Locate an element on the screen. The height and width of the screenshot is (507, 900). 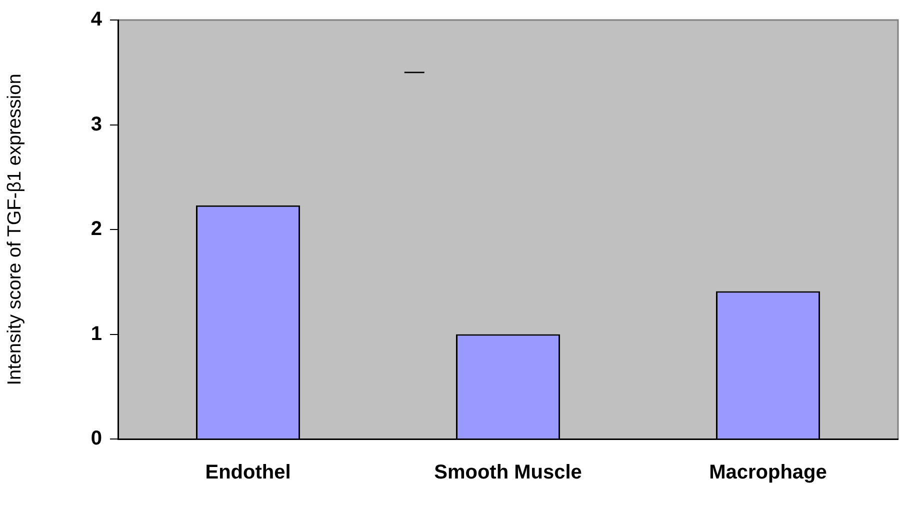
y-tick-label: 0 is located at coordinates (96, 439).